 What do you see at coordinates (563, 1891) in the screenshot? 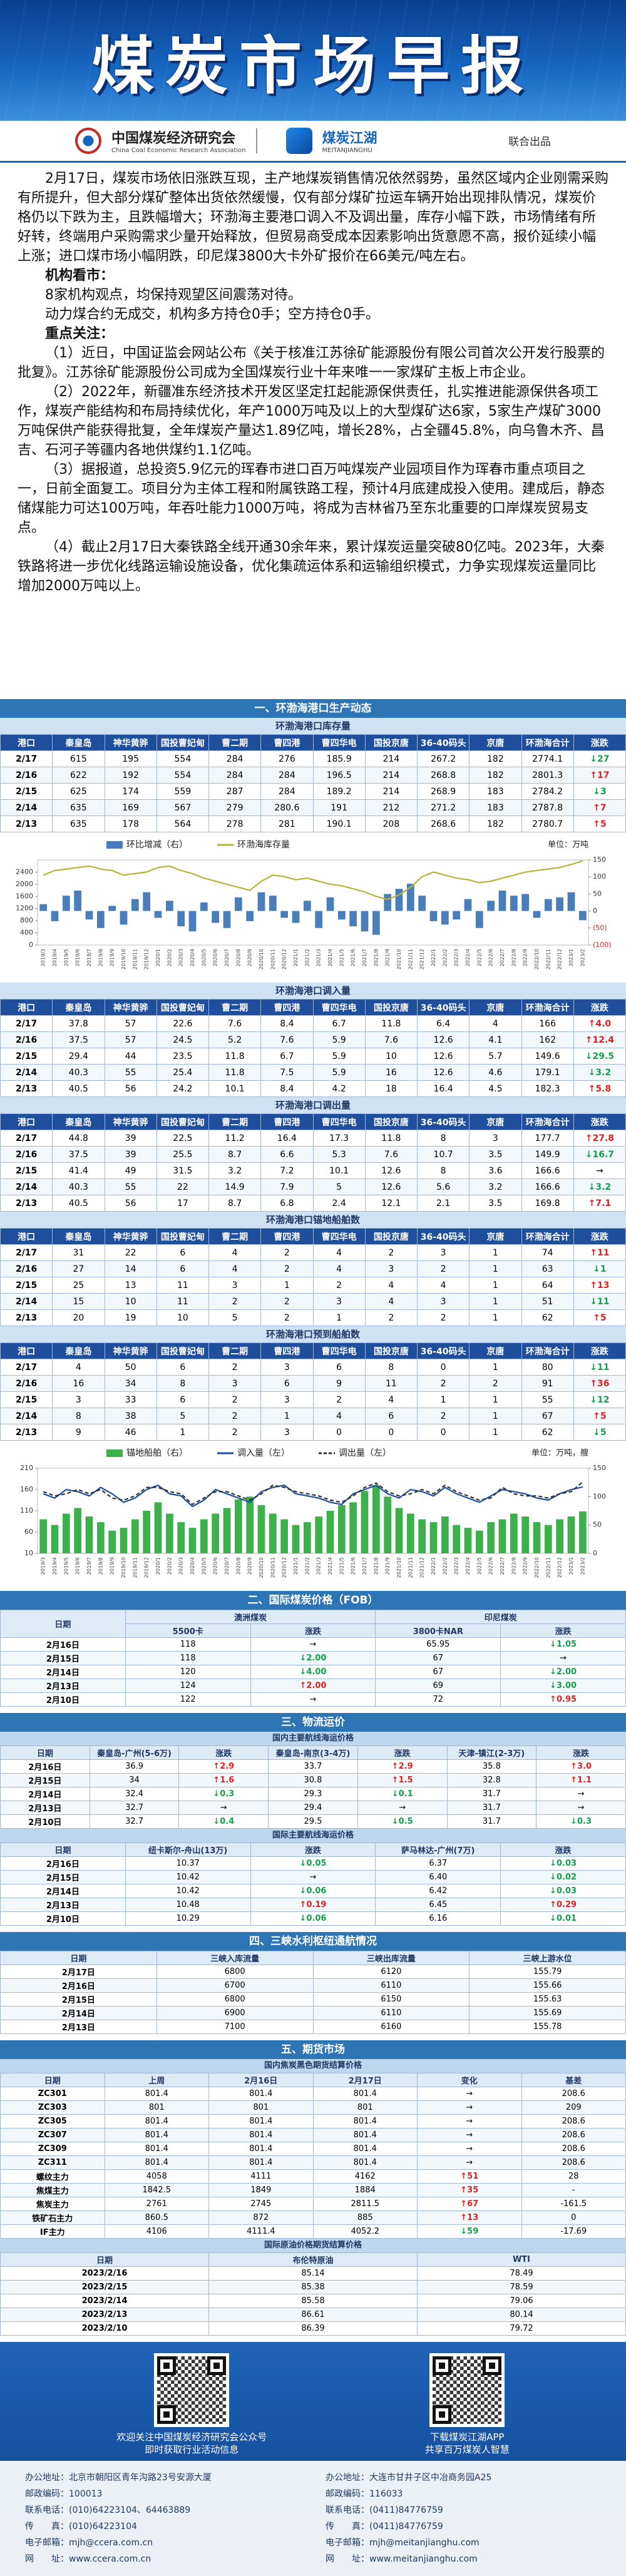
I see `cell: ↓0.03` at bounding box center [563, 1891].